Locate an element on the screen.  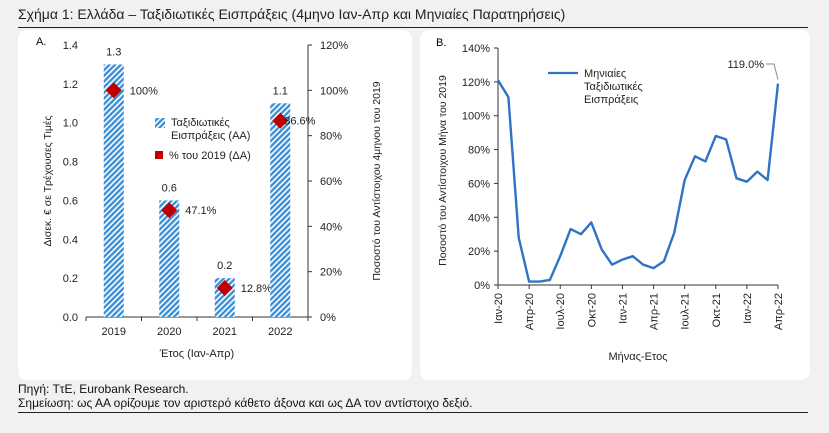
legend-label-1: Μηνιαίες is located at coordinates (605, 74).